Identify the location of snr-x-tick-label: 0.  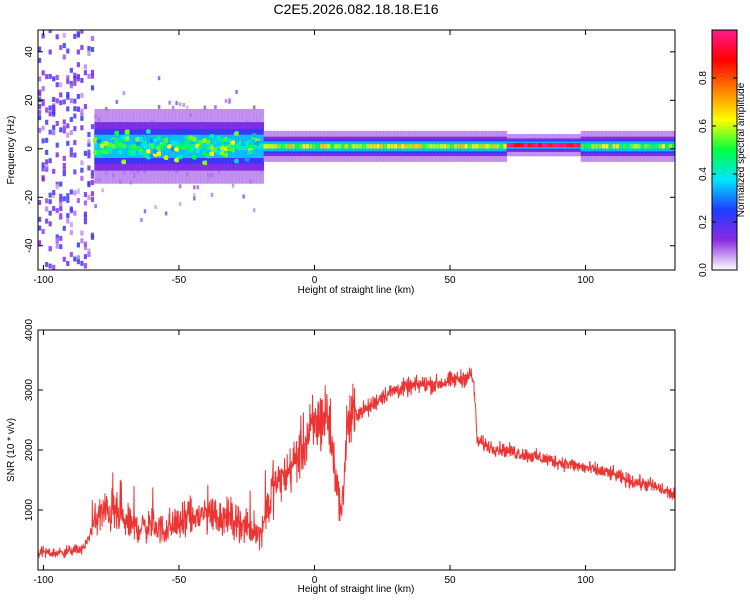
(315, 580).